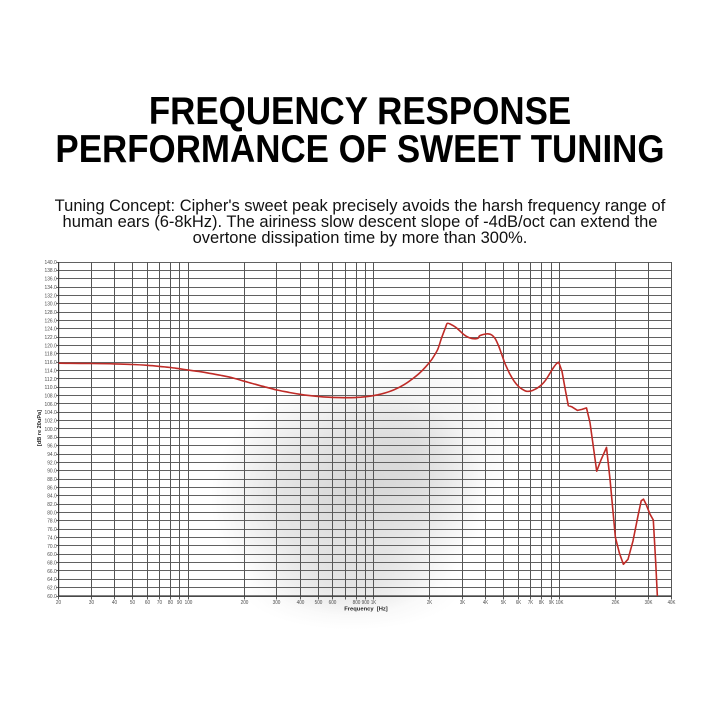  What do you see at coordinates (179, 603) in the screenshot?
I see `svg-text: 90` at bounding box center [179, 603].